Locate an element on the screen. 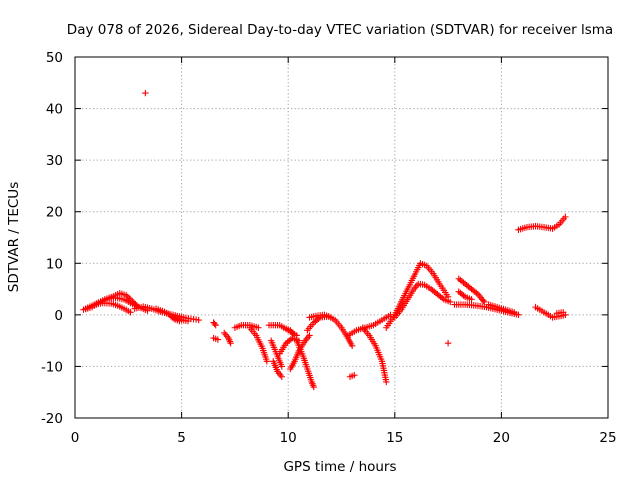 The width and height of the screenshot is (640, 484). x-tick-label: 5 is located at coordinates (181, 438).